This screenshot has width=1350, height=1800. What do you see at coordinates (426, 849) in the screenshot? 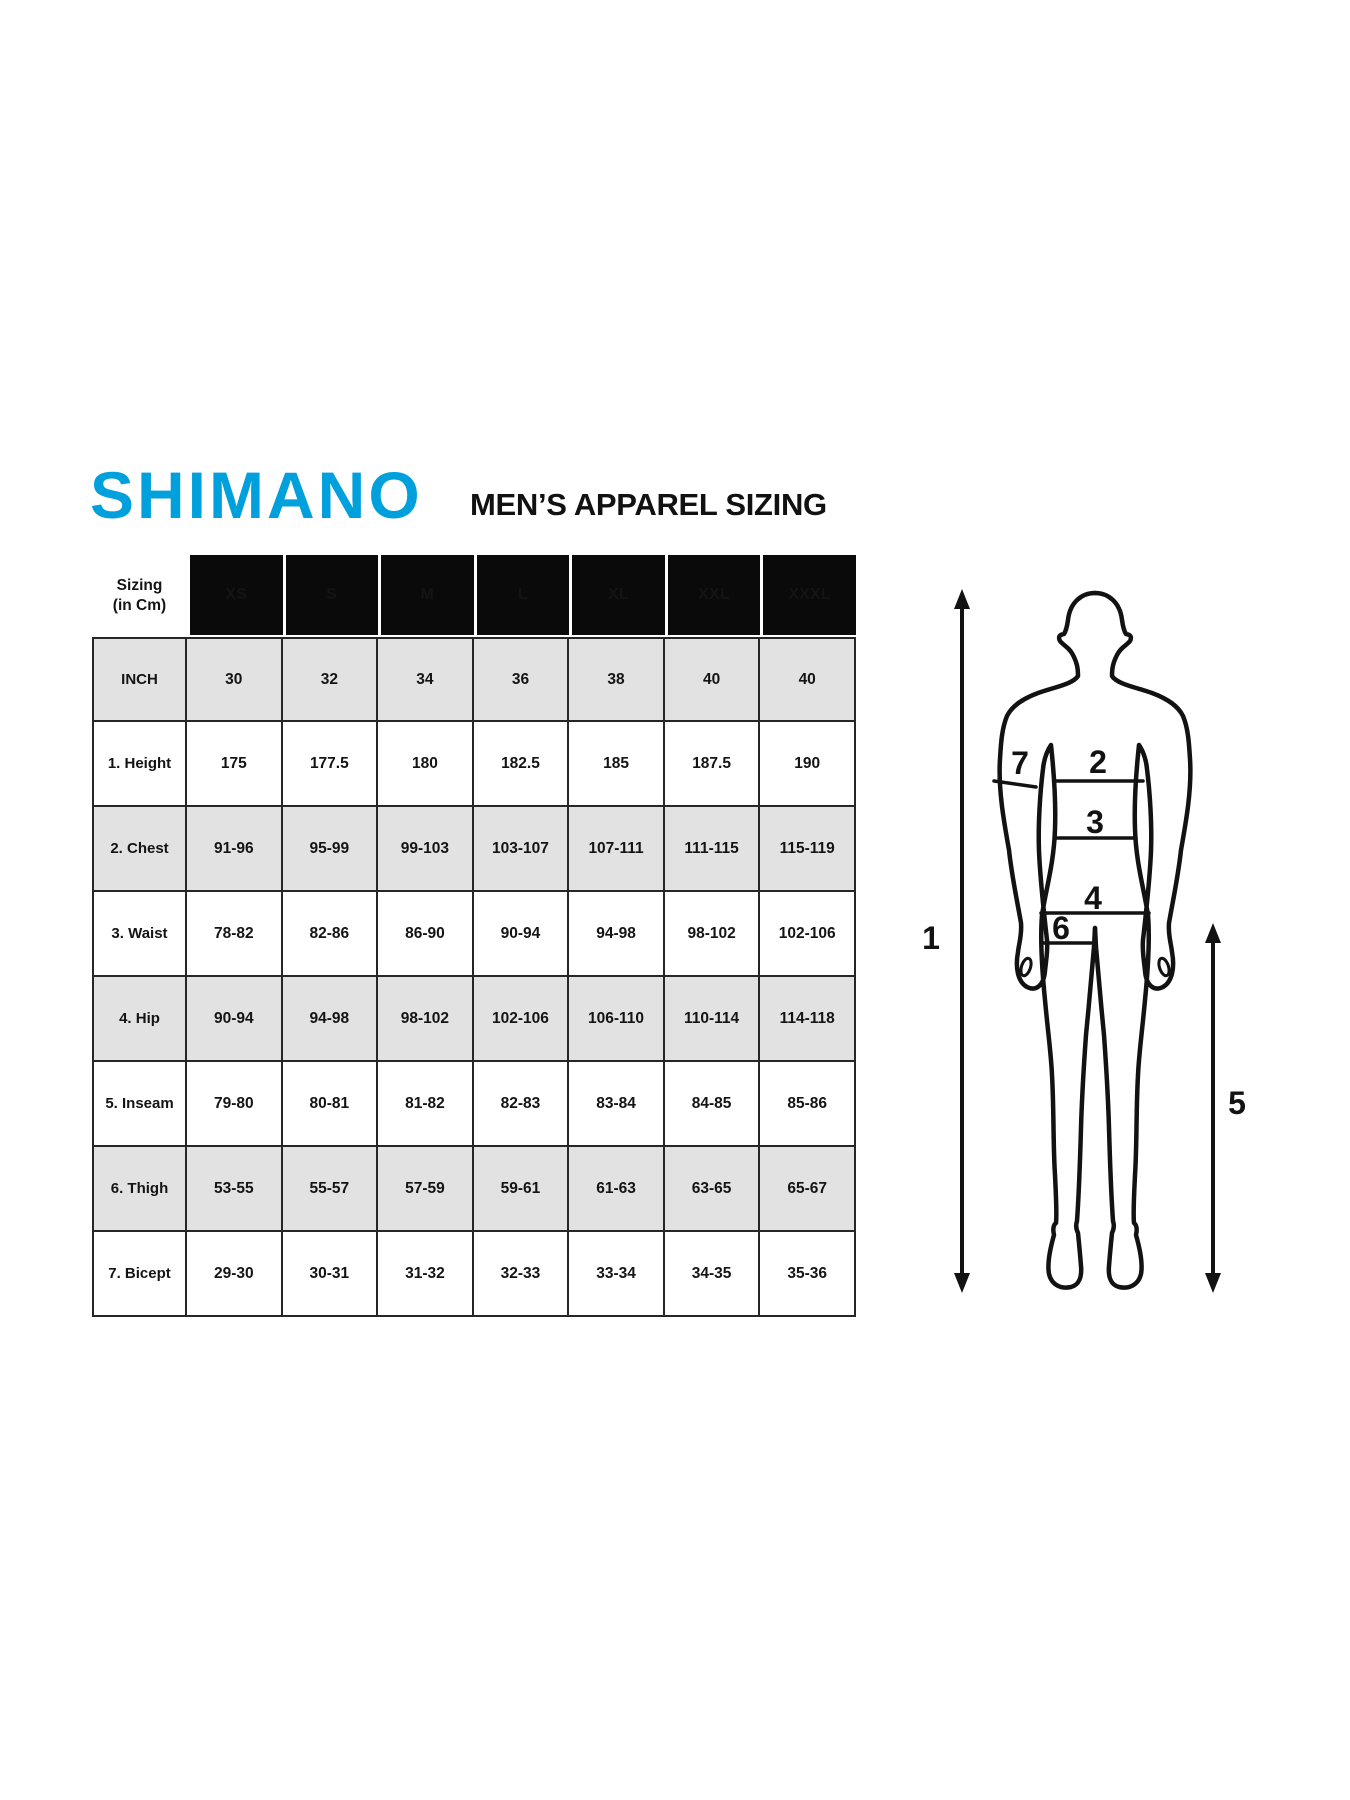
I see `value-cell: 99-103` at bounding box center [426, 849].